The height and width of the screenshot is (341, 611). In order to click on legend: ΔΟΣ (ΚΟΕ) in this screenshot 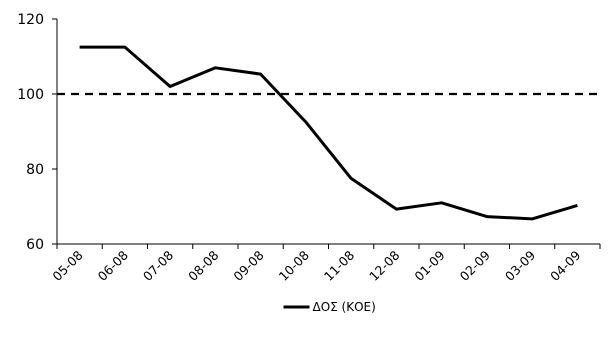, I will do `click(329, 307)`.